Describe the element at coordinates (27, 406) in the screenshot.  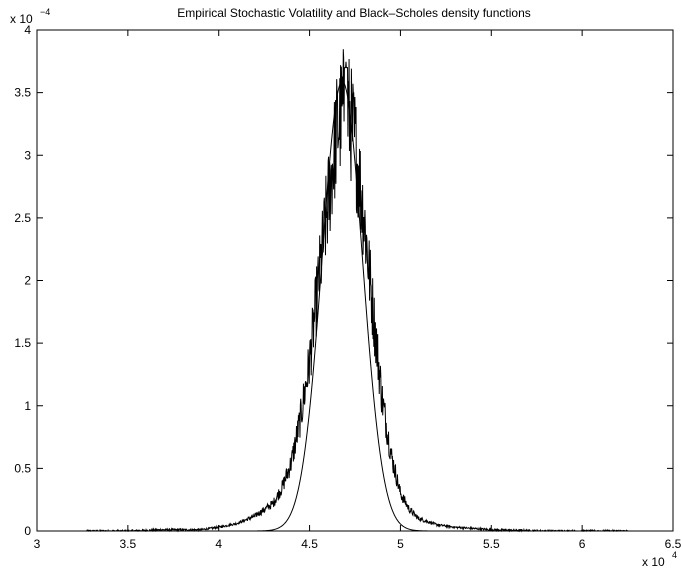
I see `y-tick-label: 1` at that location.